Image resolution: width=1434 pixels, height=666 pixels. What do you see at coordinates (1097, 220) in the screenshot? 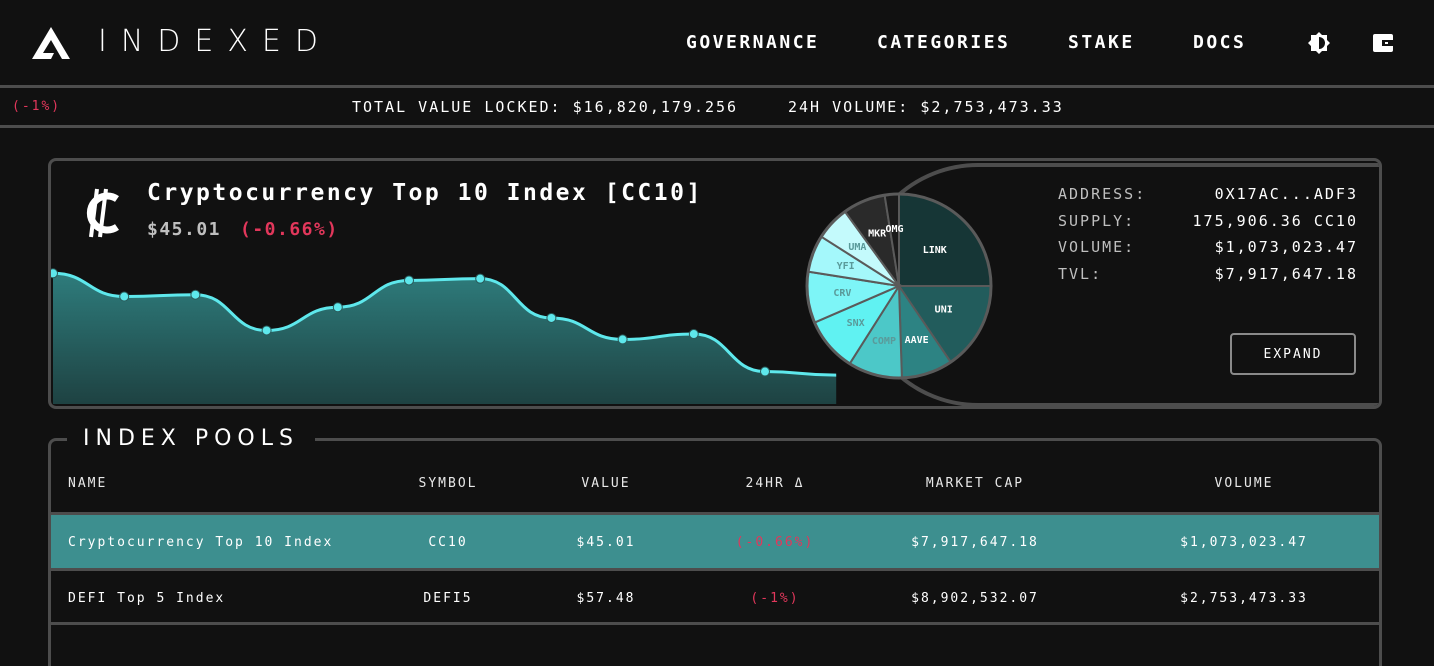
I see `stat-label: SUPPLY:` at bounding box center [1097, 220].